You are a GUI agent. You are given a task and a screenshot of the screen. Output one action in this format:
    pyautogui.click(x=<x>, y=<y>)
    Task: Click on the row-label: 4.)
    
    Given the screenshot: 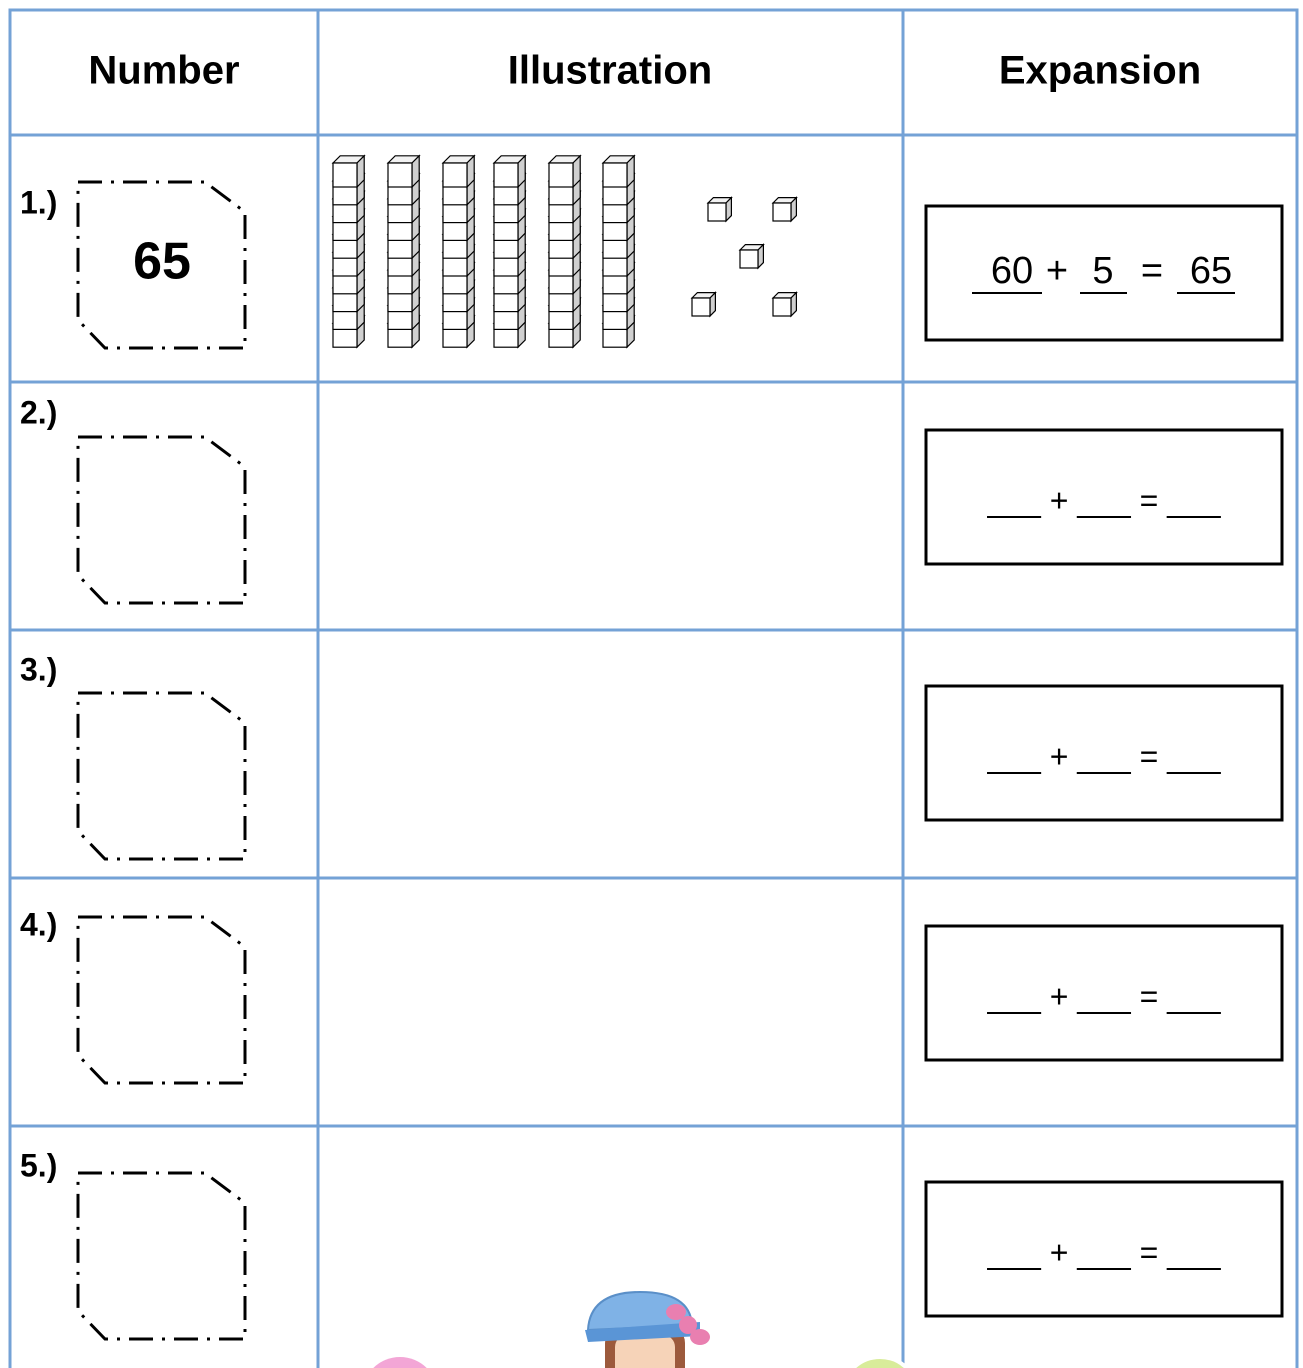 What is the action you would take?
    pyautogui.click(x=38, y=924)
    